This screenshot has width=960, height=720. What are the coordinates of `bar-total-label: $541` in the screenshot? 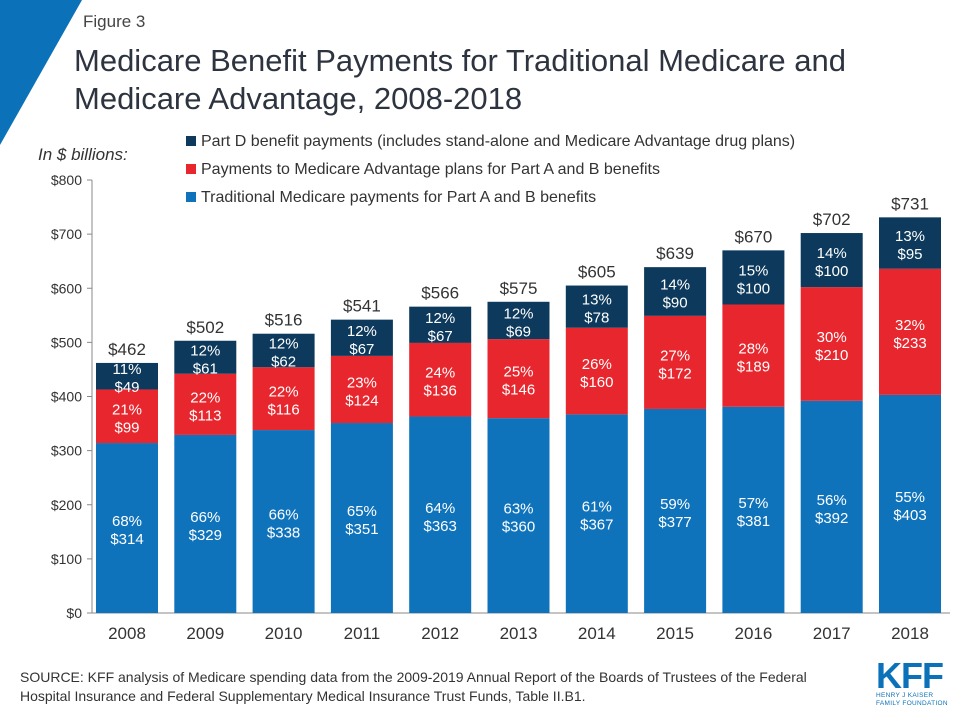 It's located at (362, 306).